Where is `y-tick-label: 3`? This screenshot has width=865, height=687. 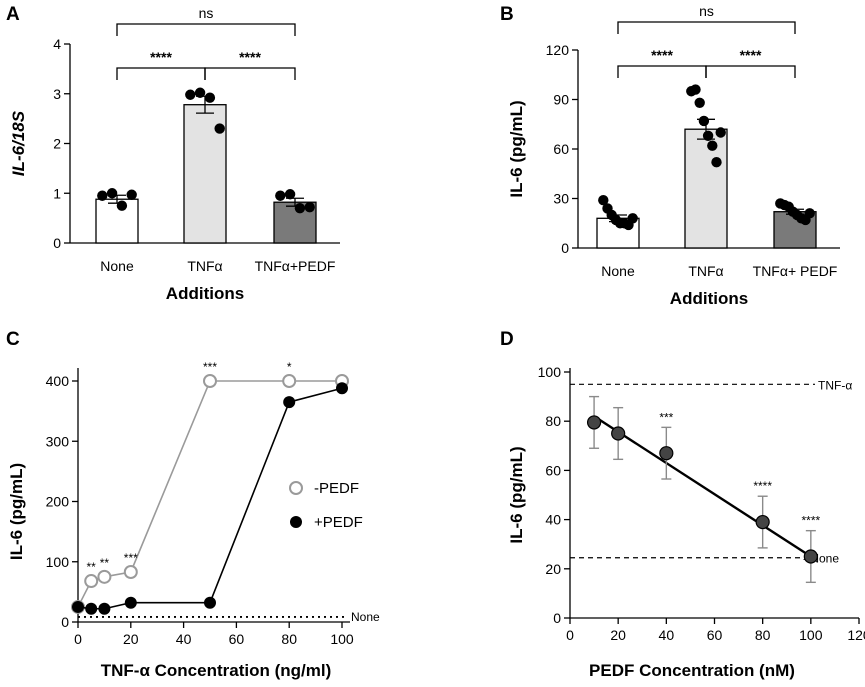
y-tick-label: 3 is located at coordinates (57, 94).